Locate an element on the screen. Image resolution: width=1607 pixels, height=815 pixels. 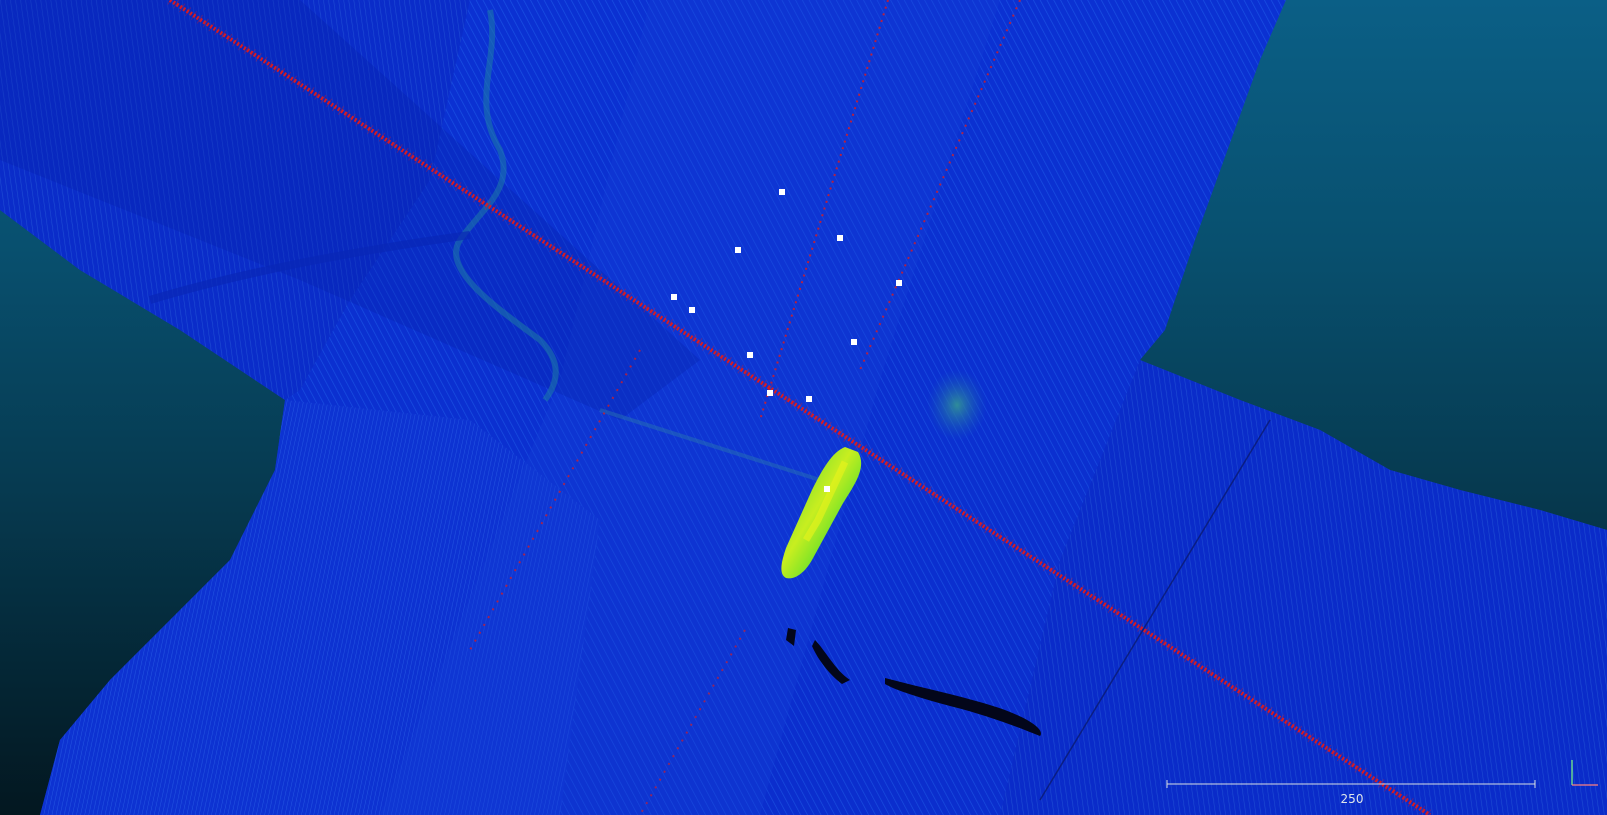
scale-bar-label: 250 is located at coordinates (1352, 799).